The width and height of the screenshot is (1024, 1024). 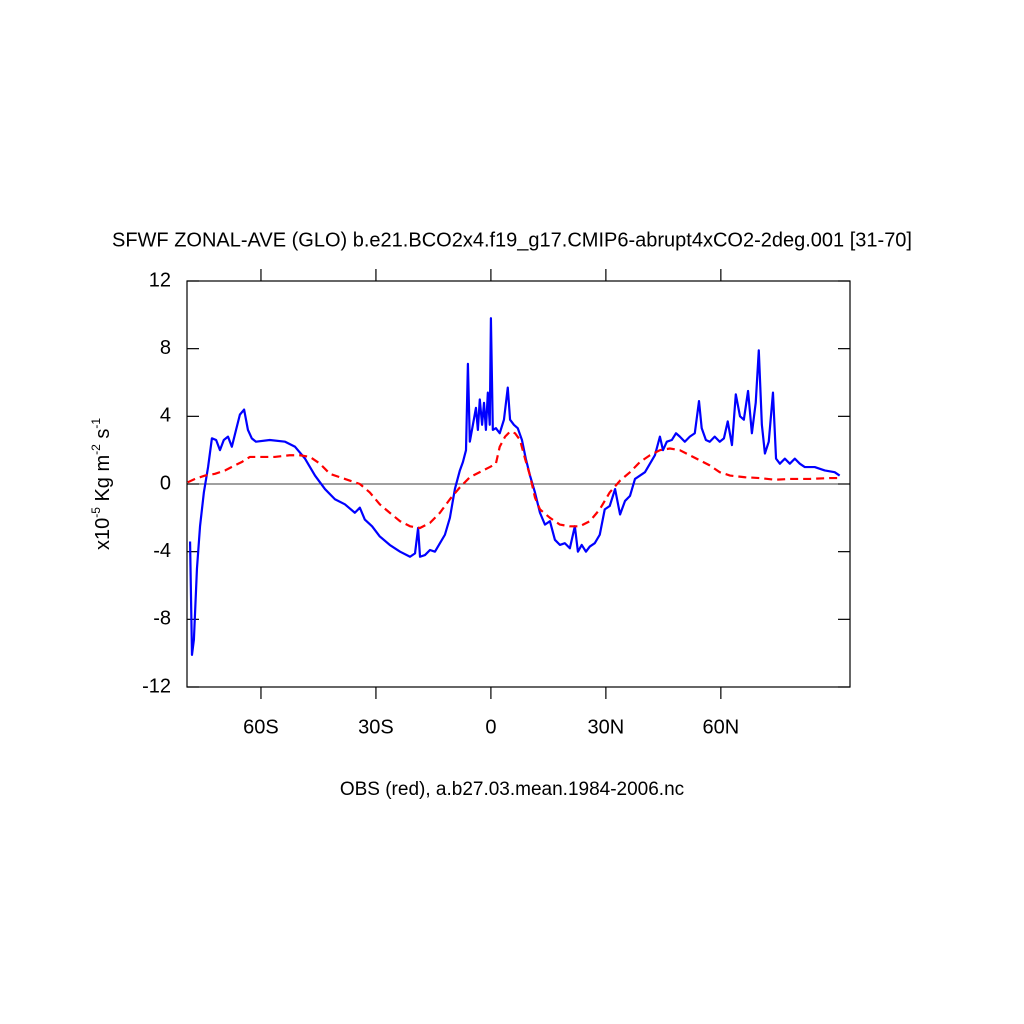 I want to click on x-tick-label: 60S, so click(x=261, y=727).